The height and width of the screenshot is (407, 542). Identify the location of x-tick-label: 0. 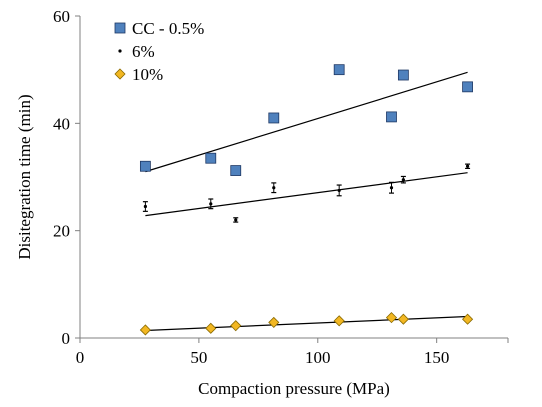
(80, 357).